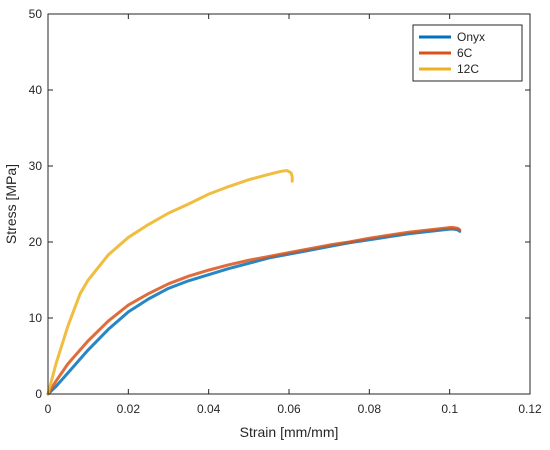  What do you see at coordinates (36, 14) in the screenshot?
I see `y-tick-label: 50` at bounding box center [36, 14].